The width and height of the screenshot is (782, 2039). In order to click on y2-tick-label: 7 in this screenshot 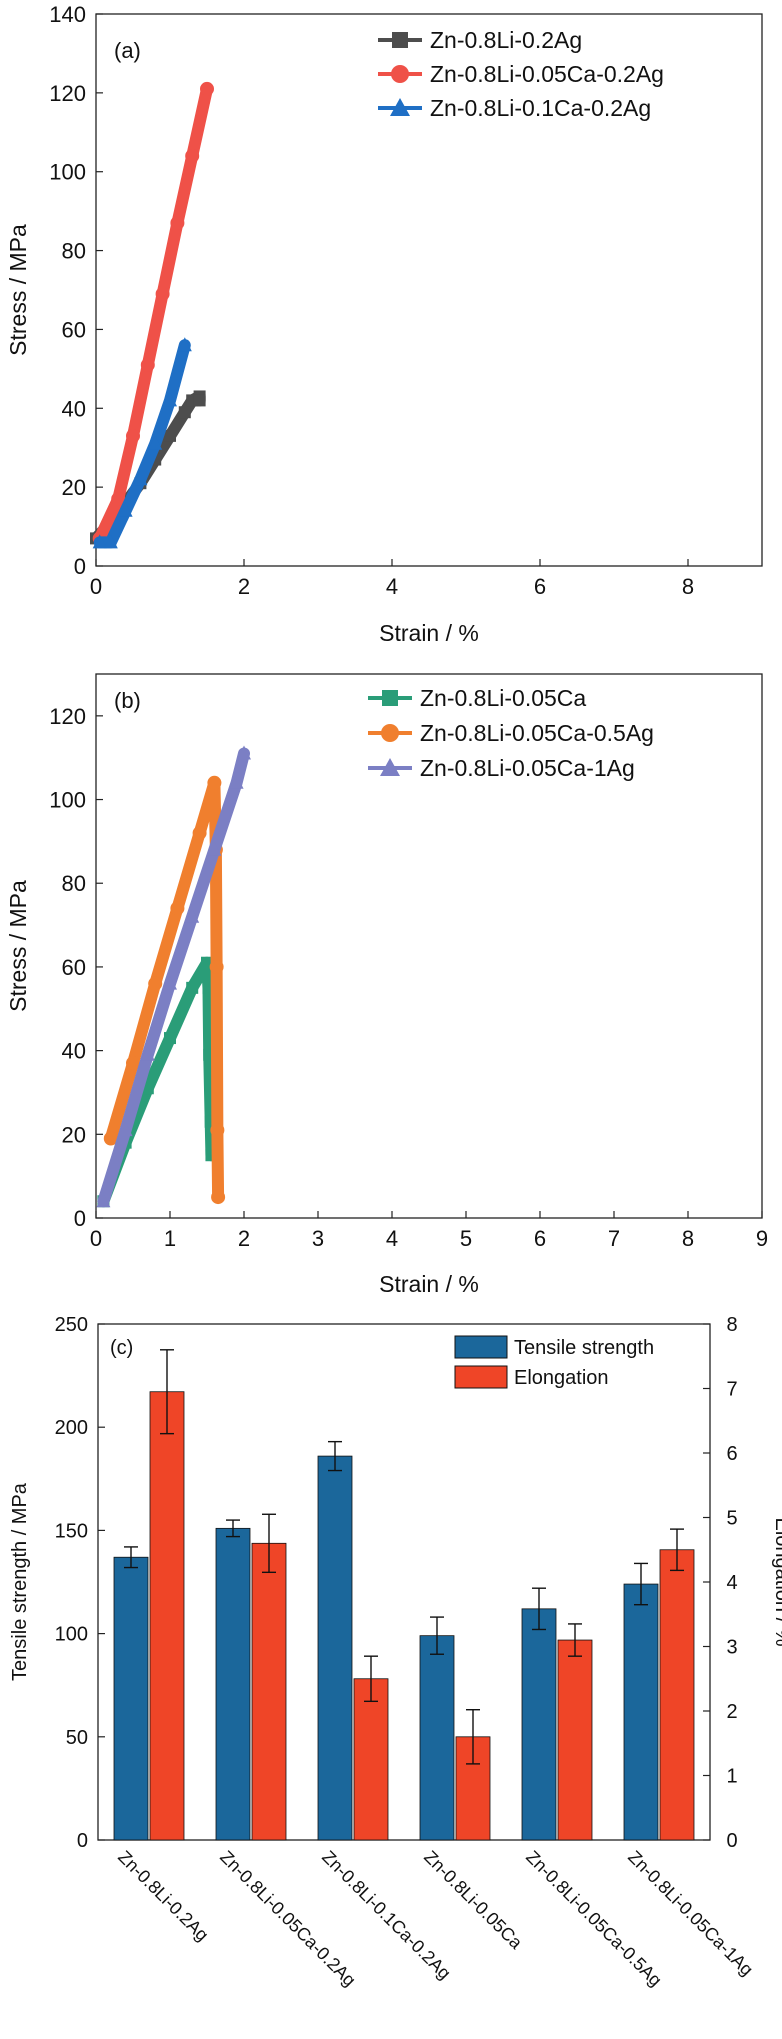, I will do `click(731, 1390)`.